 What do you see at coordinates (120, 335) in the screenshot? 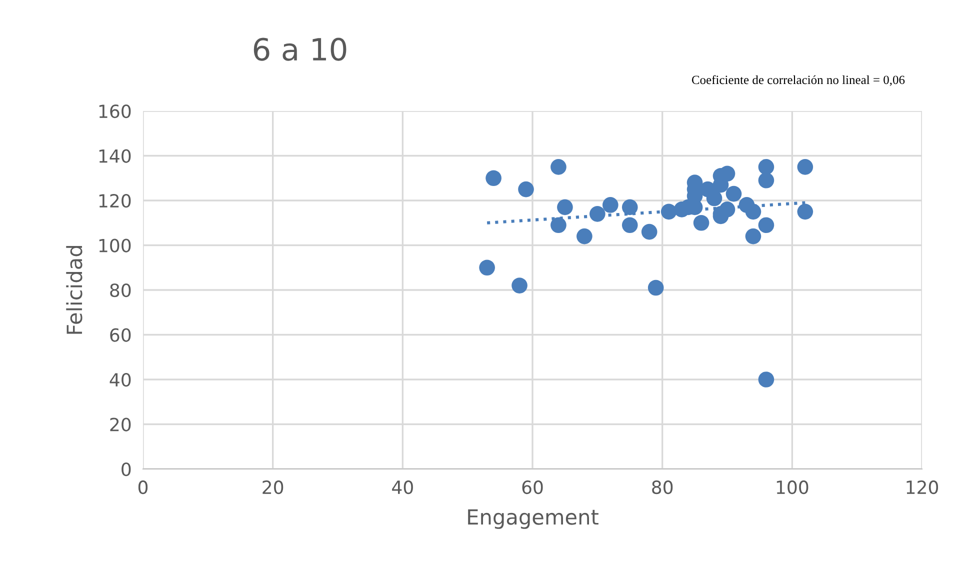
I see `y-tick-label: 60` at bounding box center [120, 335].